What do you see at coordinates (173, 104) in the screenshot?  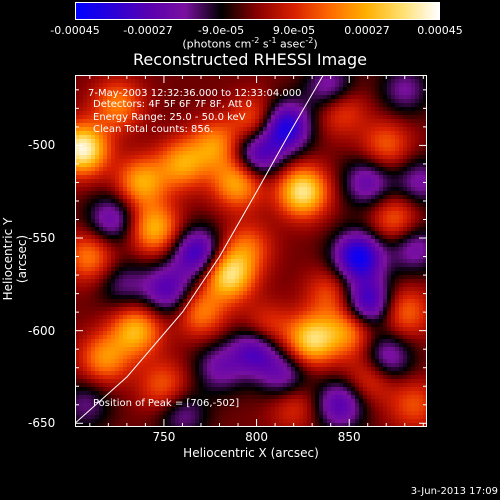 I see `annotation-detectors: Detectors: 4F 5F 6F 7F 8F, Att 0` at bounding box center [173, 104].